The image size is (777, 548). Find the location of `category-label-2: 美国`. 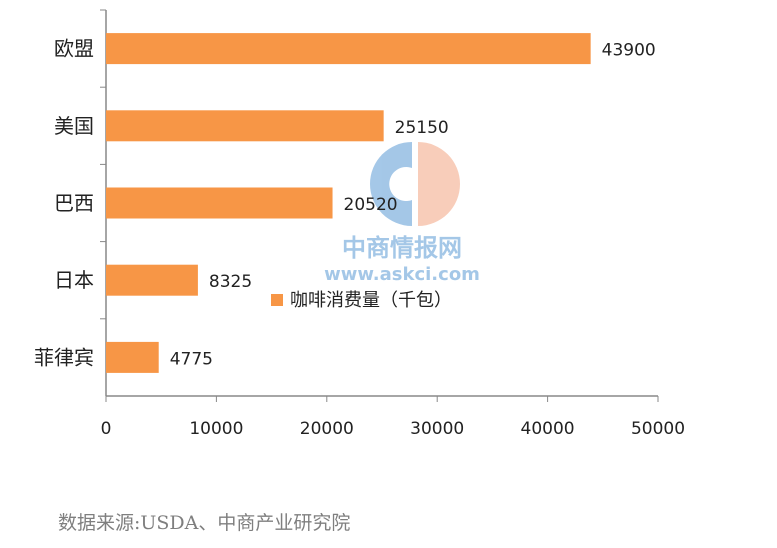

category-label-2: 美国 is located at coordinates (74, 126).